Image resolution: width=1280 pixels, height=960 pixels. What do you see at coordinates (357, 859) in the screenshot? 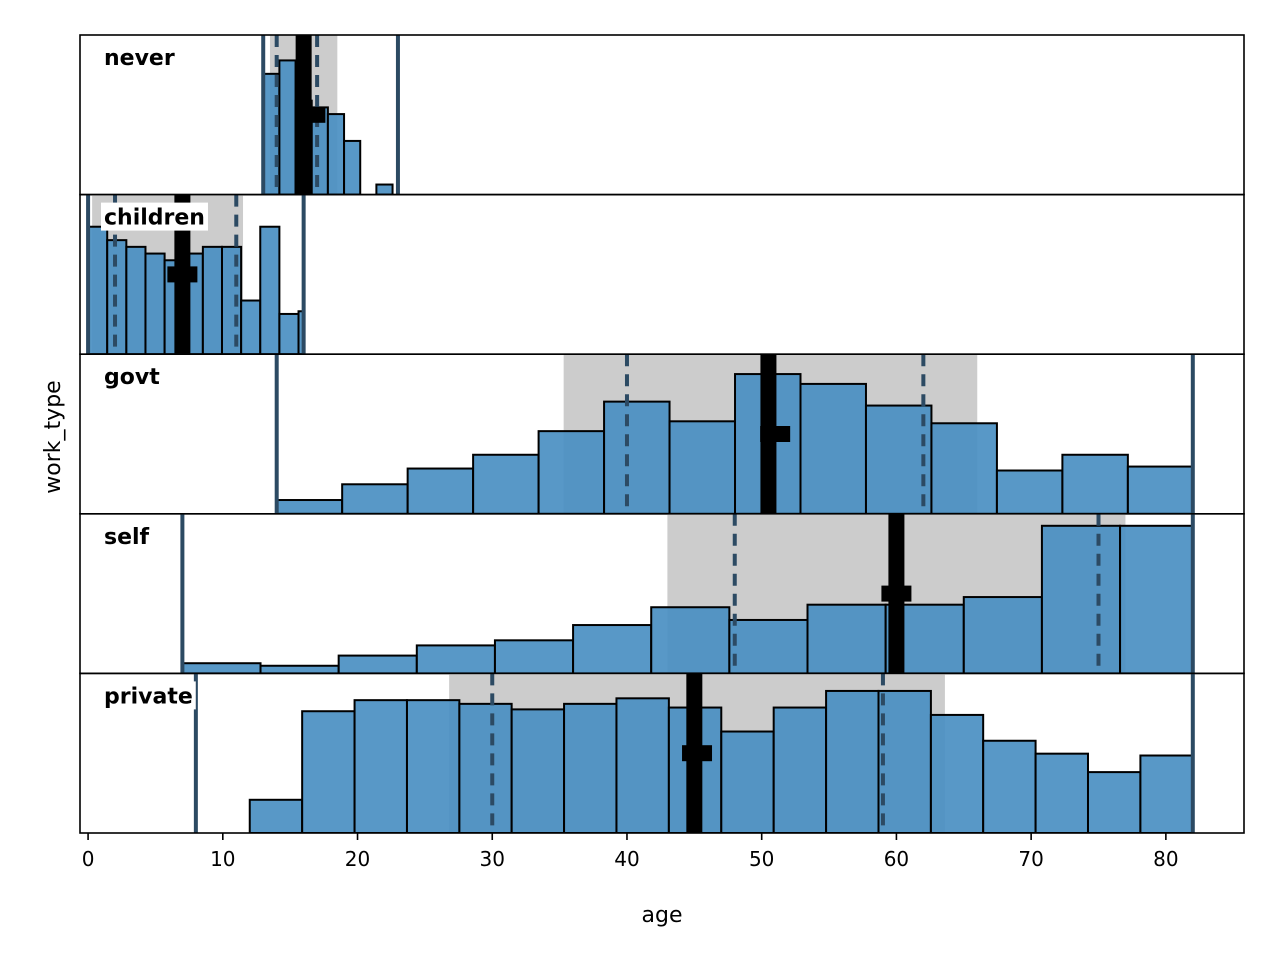
I see `x-tick-label: 20` at bounding box center [357, 859].